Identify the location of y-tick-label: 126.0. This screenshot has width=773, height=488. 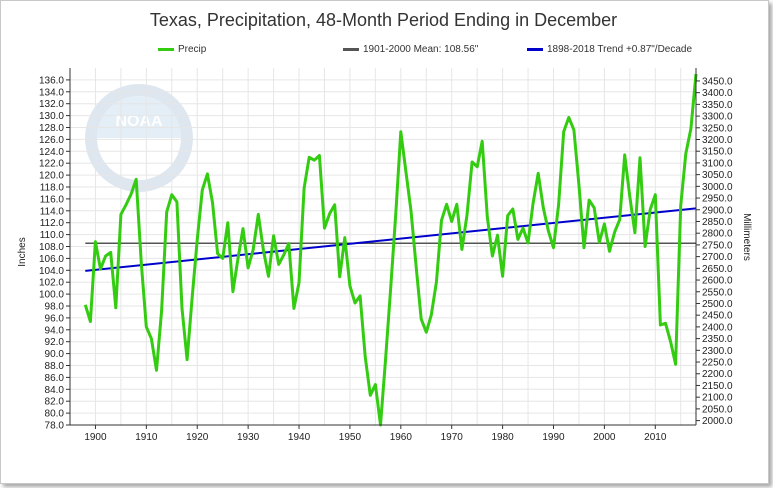
(51, 140).